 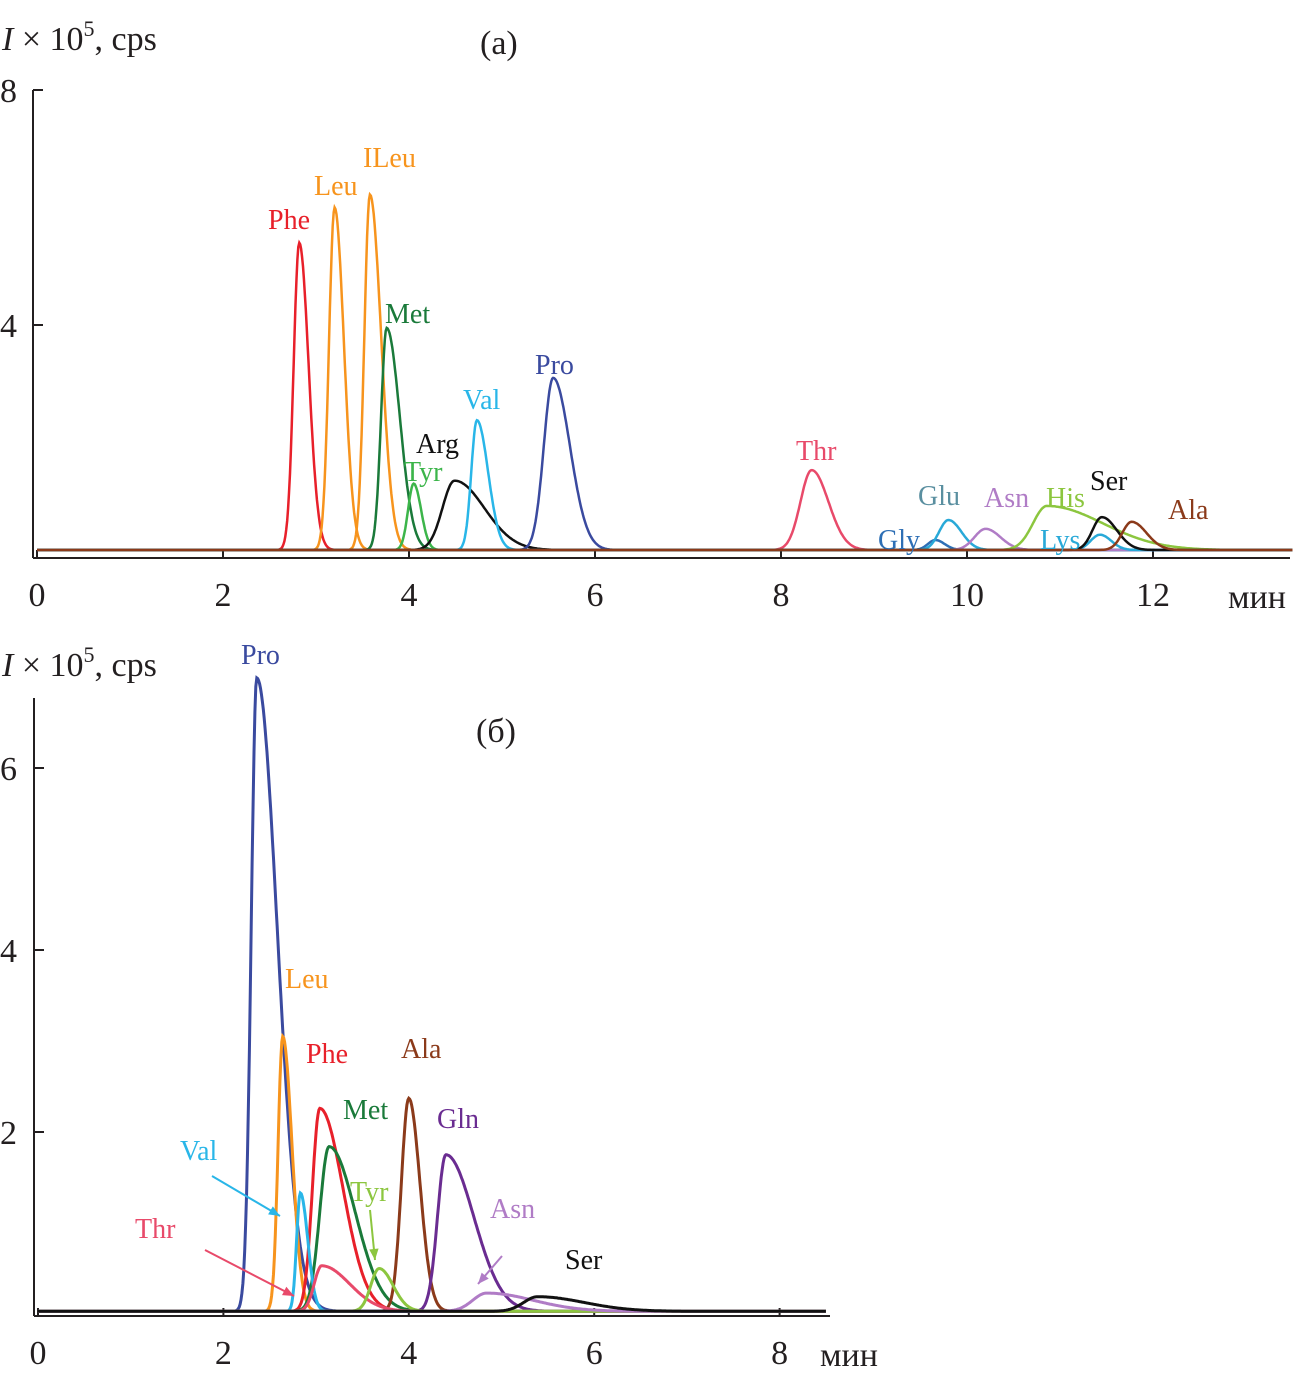 What do you see at coordinates (499, 43) in the screenshot?
I see `panel-label-a: (a)` at bounding box center [499, 43].